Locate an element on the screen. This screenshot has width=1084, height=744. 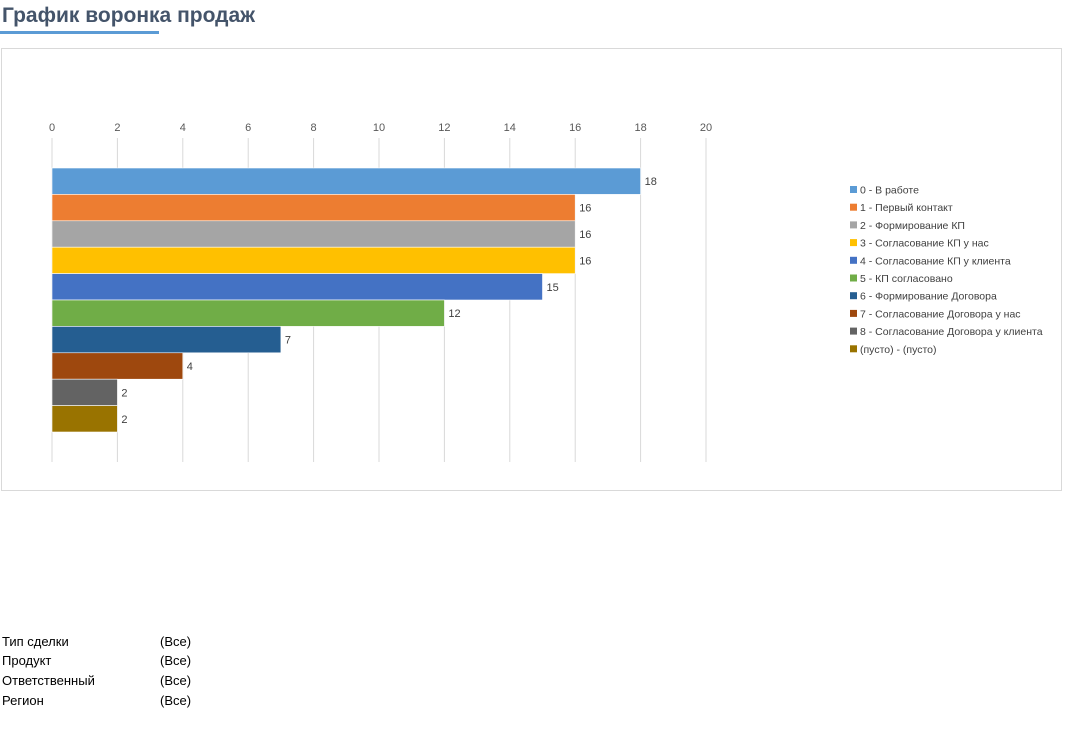
filter-label: Продукт is located at coordinates (27, 660).